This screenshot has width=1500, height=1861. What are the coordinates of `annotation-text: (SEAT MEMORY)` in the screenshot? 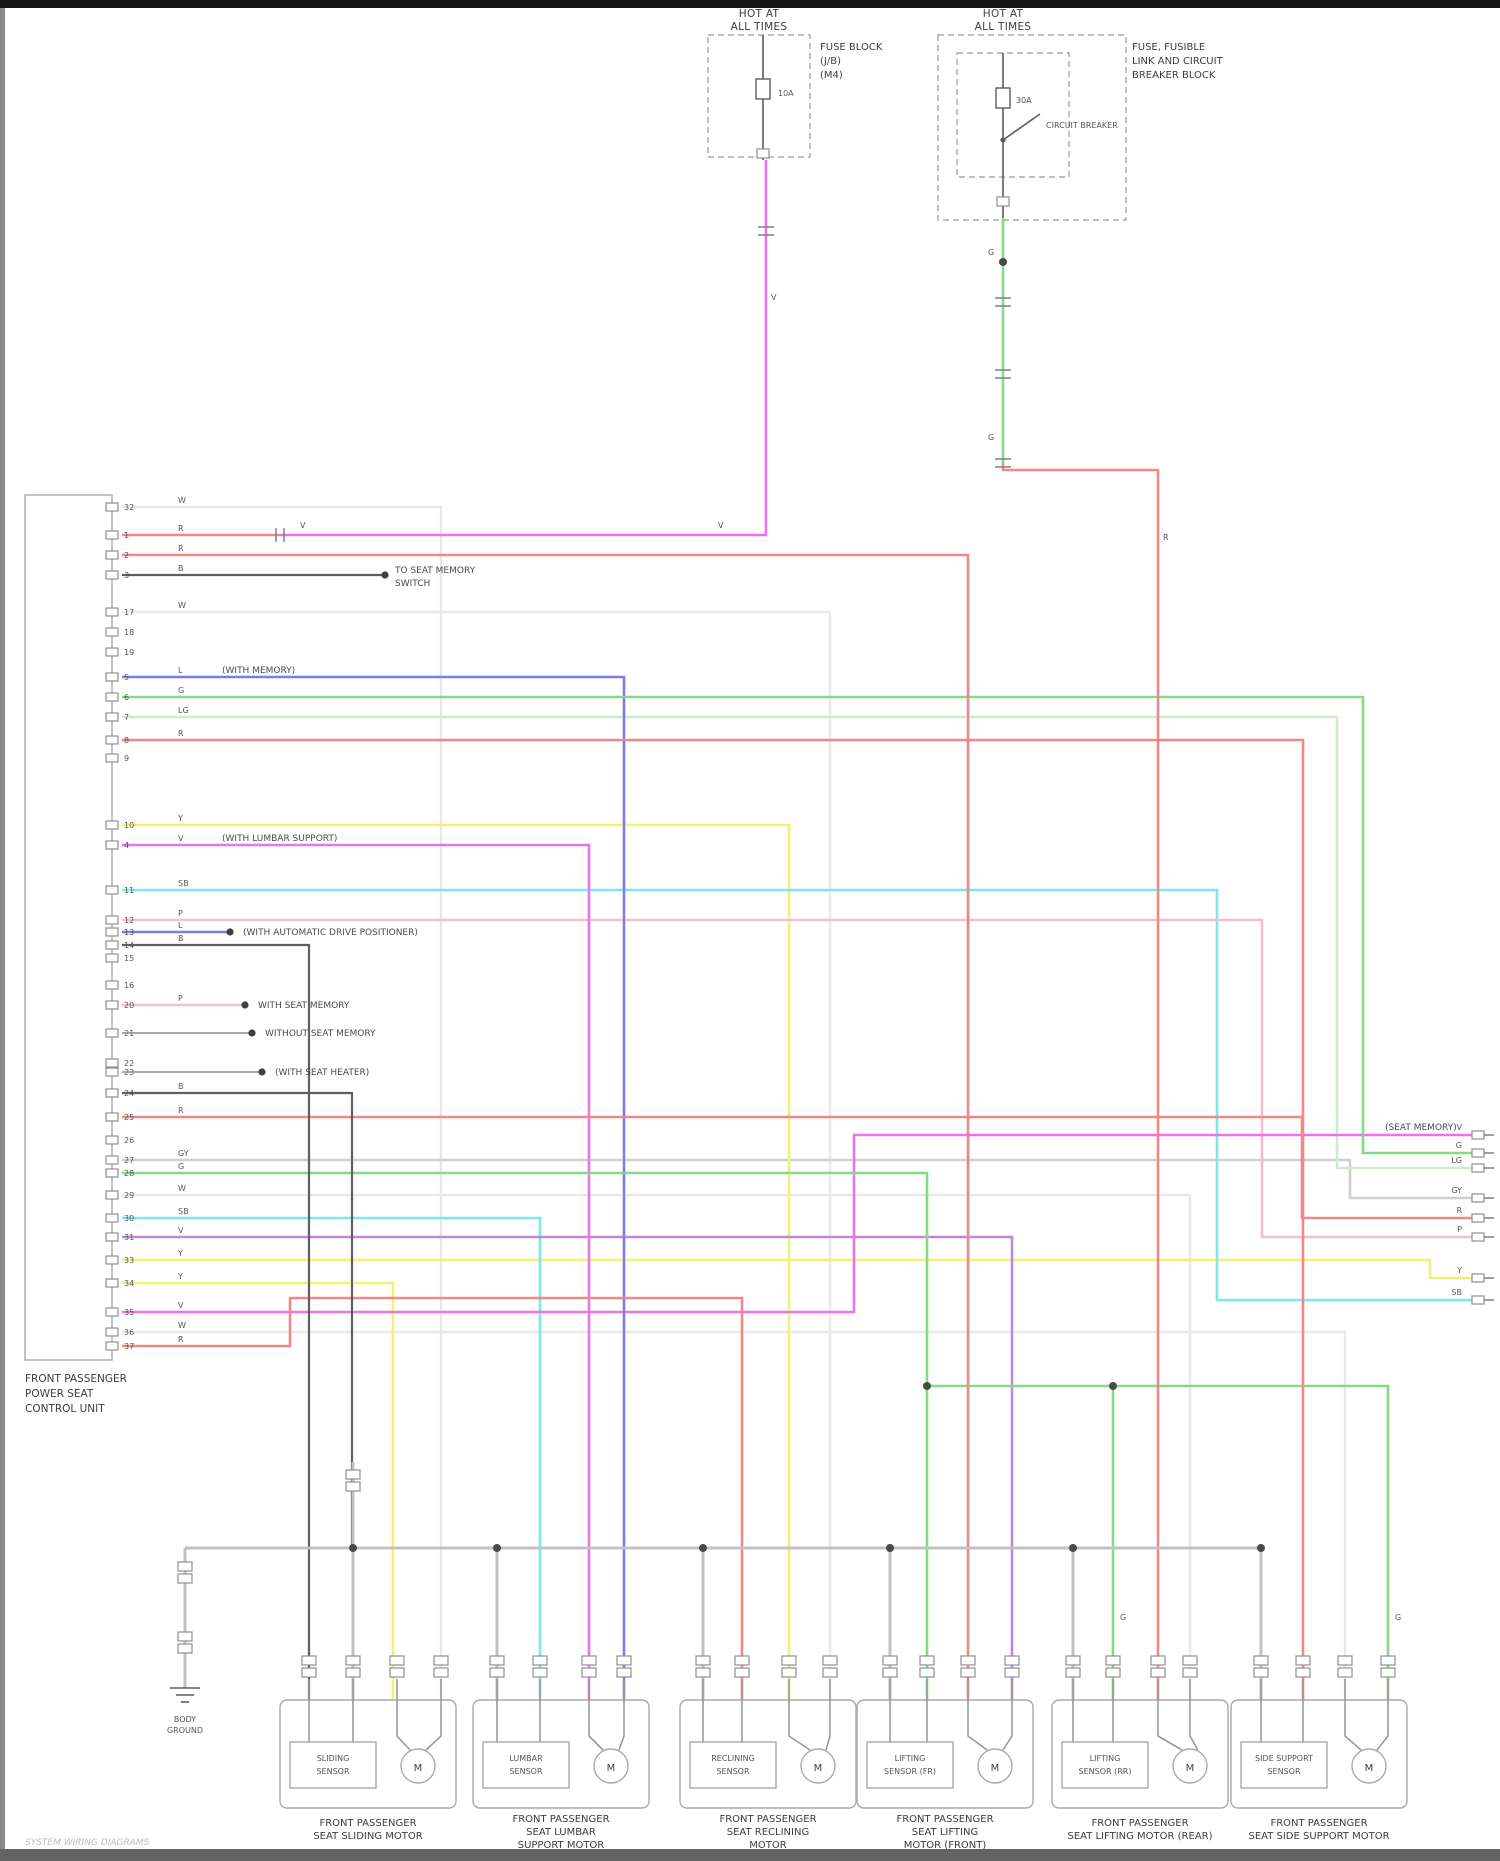 It's located at (1421, 1128).